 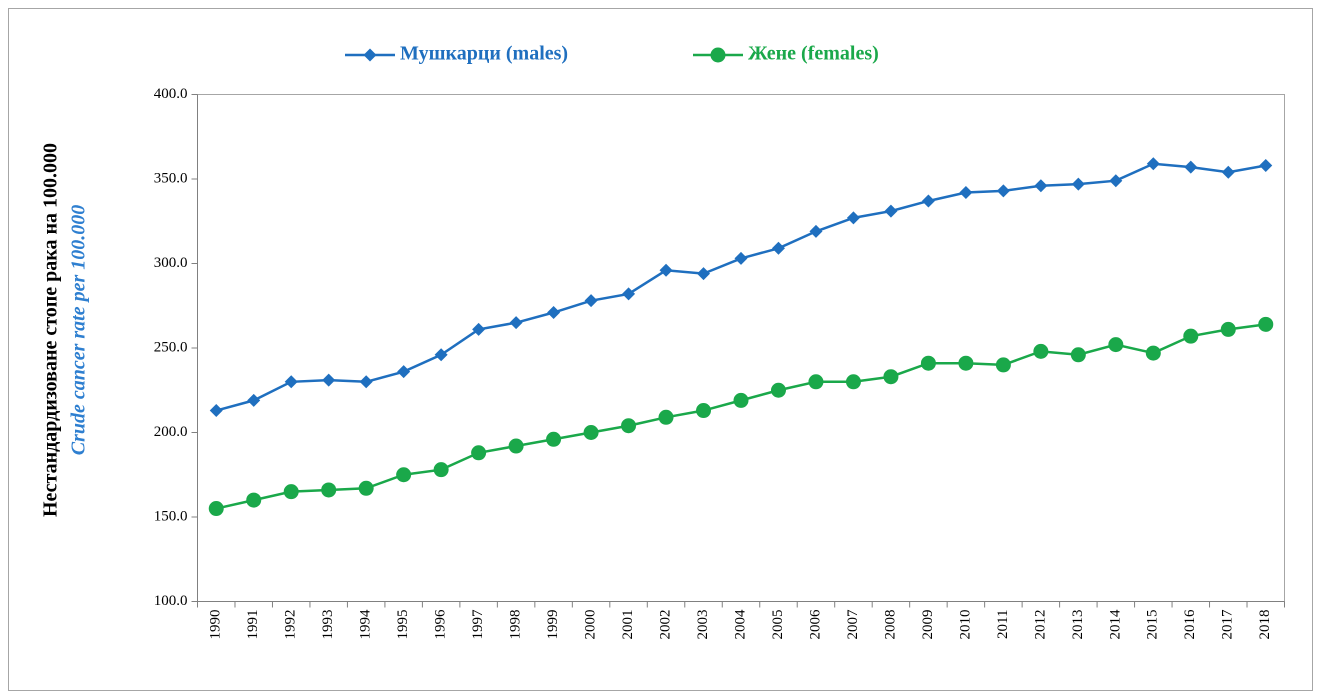 What do you see at coordinates (1040, 625) in the screenshot?
I see `x-tick-label: 2012` at bounding box center [1040, 625].